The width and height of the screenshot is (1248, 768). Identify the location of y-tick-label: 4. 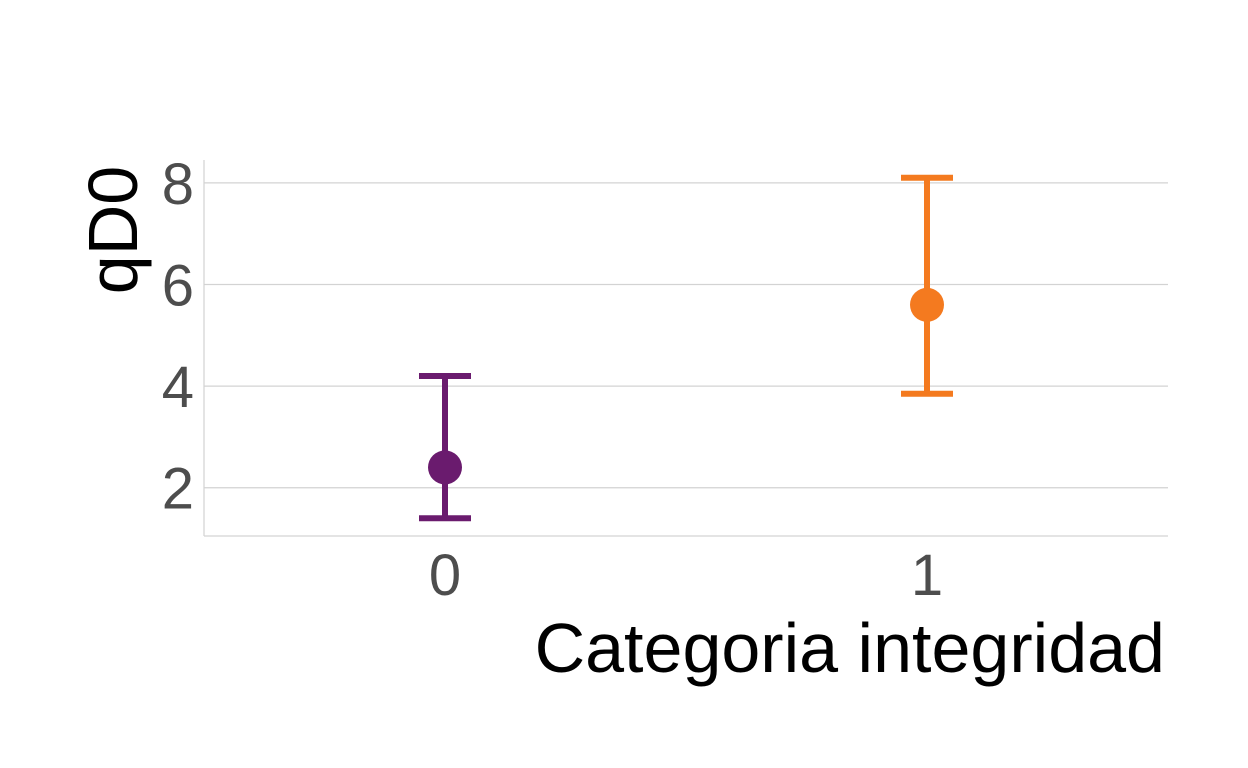
(178, 387).